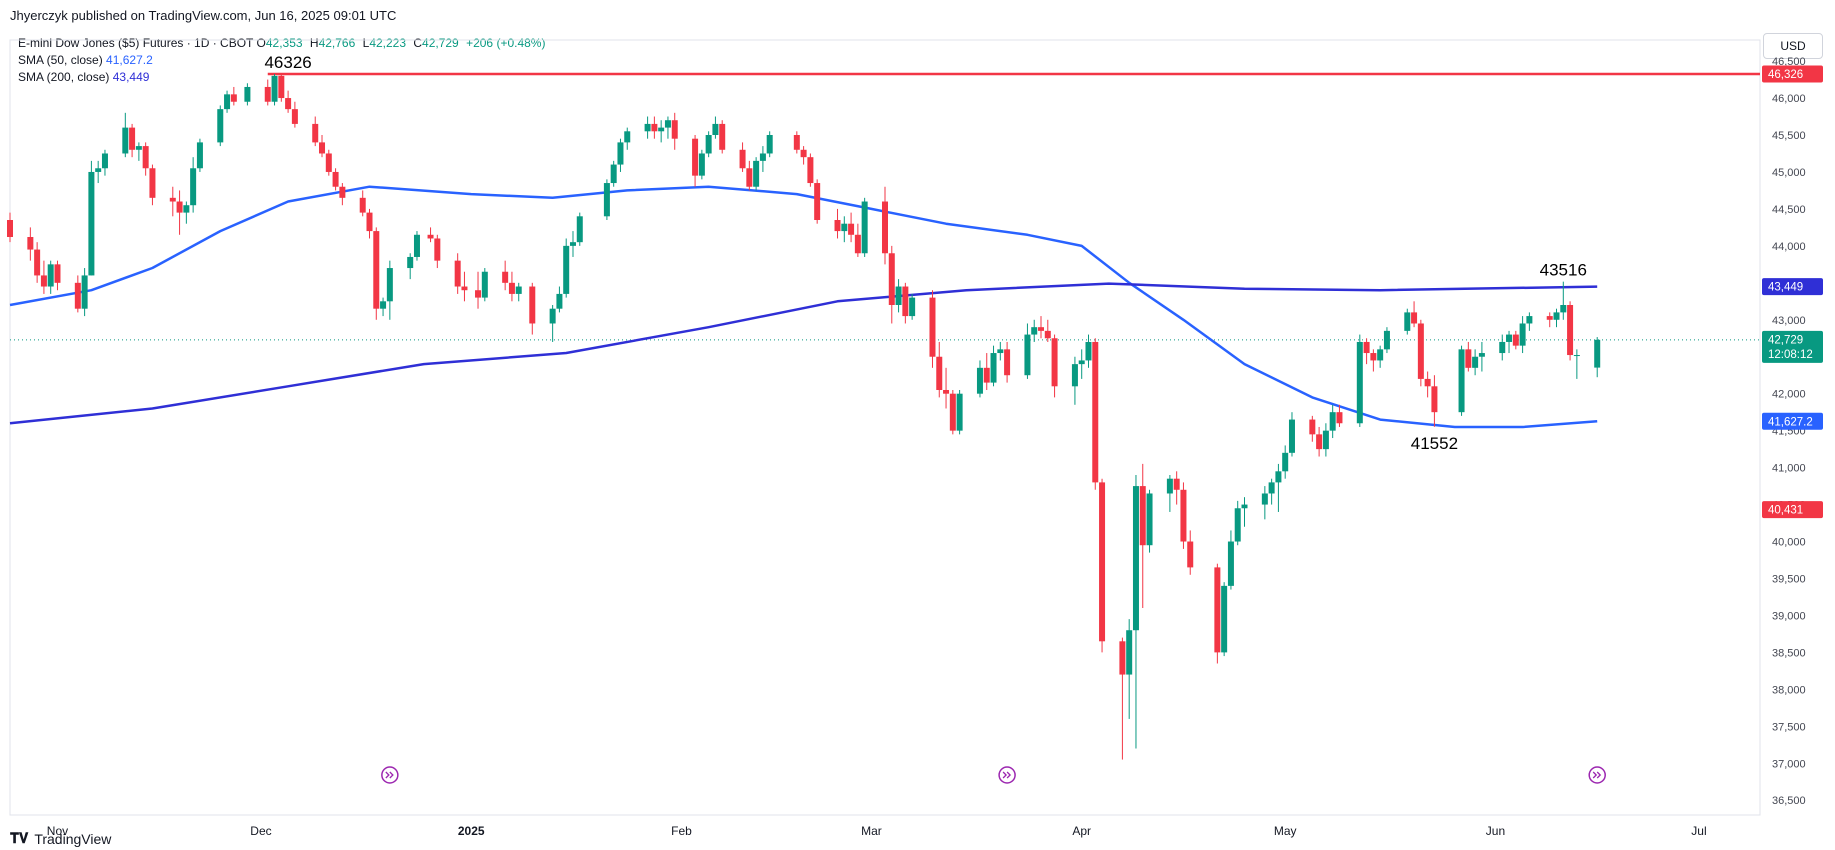 Image resolution: width=1835 pixels, height=850 pixels. What do you see at coordinates (803, 353) in the screenshot?
I see `sma200-line` at bounding box center [803, 353].